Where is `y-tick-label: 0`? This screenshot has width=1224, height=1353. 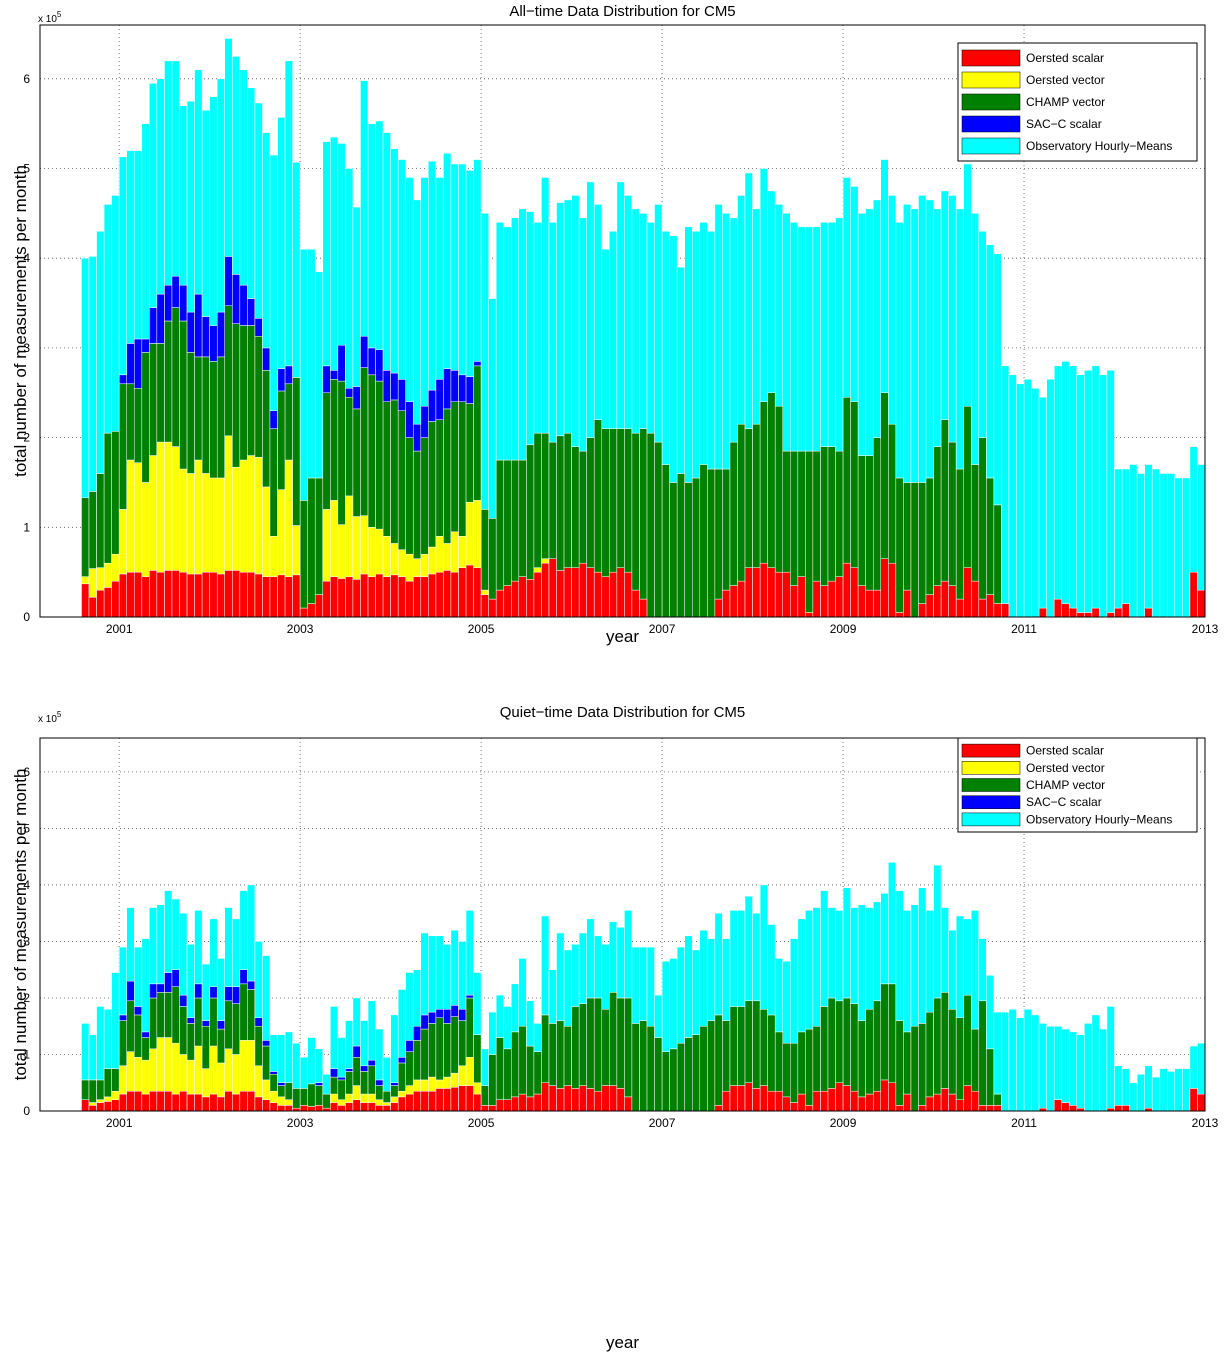 y-tick-label: 0 is located at coordinates (26, 617).